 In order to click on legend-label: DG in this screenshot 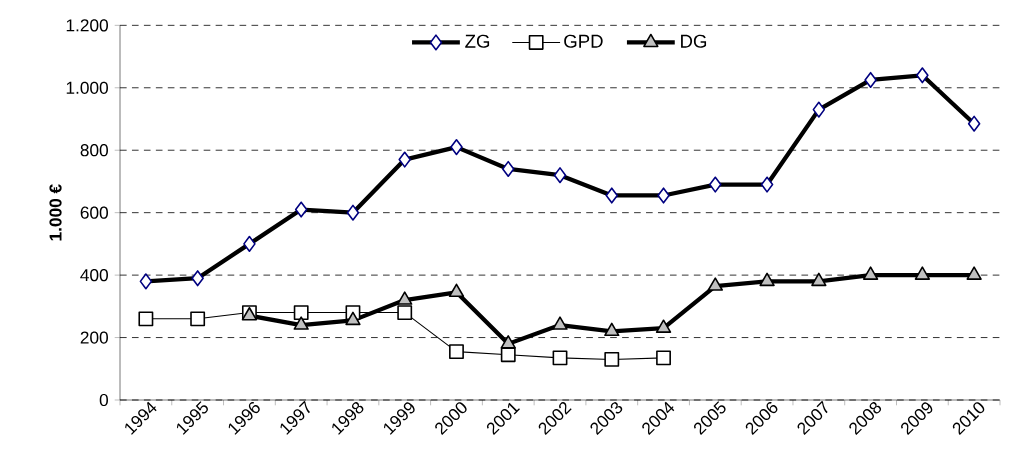, I will do `click(694, 41)`.